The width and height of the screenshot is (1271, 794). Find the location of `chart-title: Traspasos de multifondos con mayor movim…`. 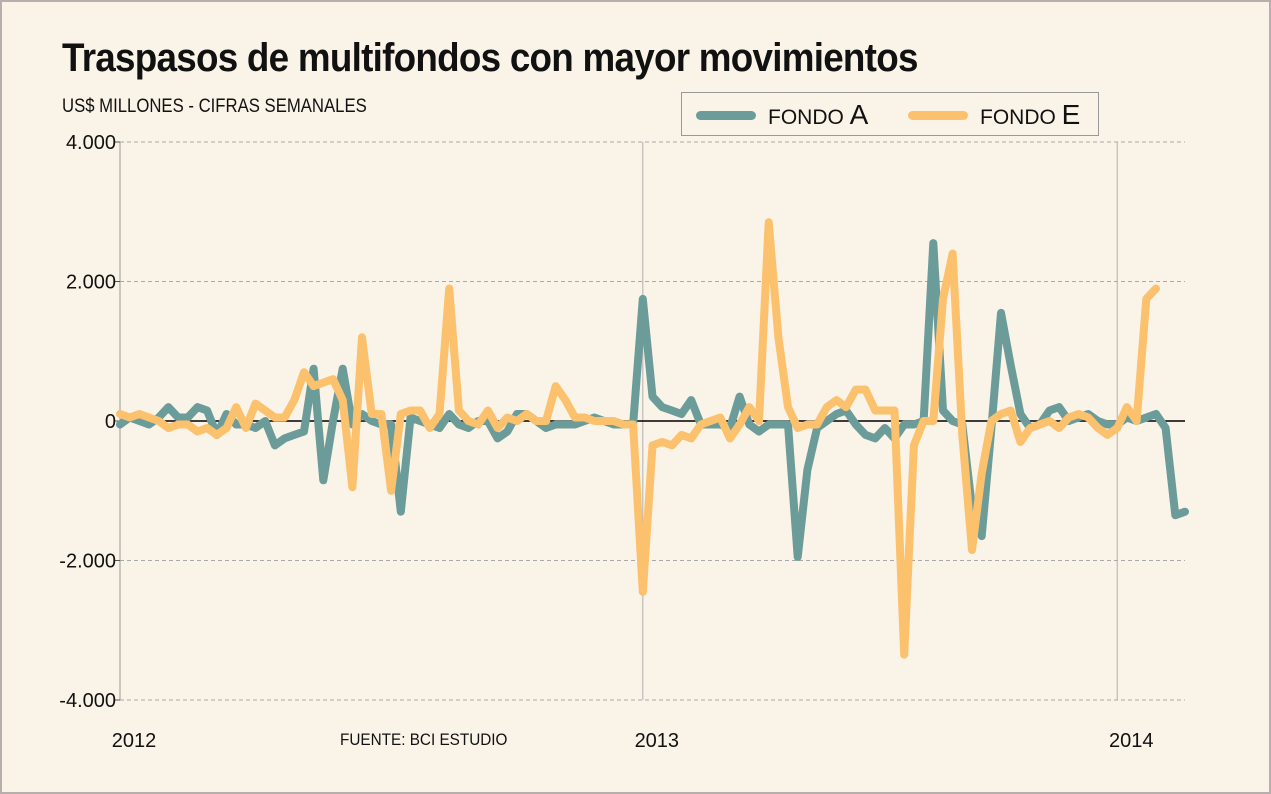

chart-title: Traspasos de multifondos con mayor movim… is located at coordinates (490, 58).